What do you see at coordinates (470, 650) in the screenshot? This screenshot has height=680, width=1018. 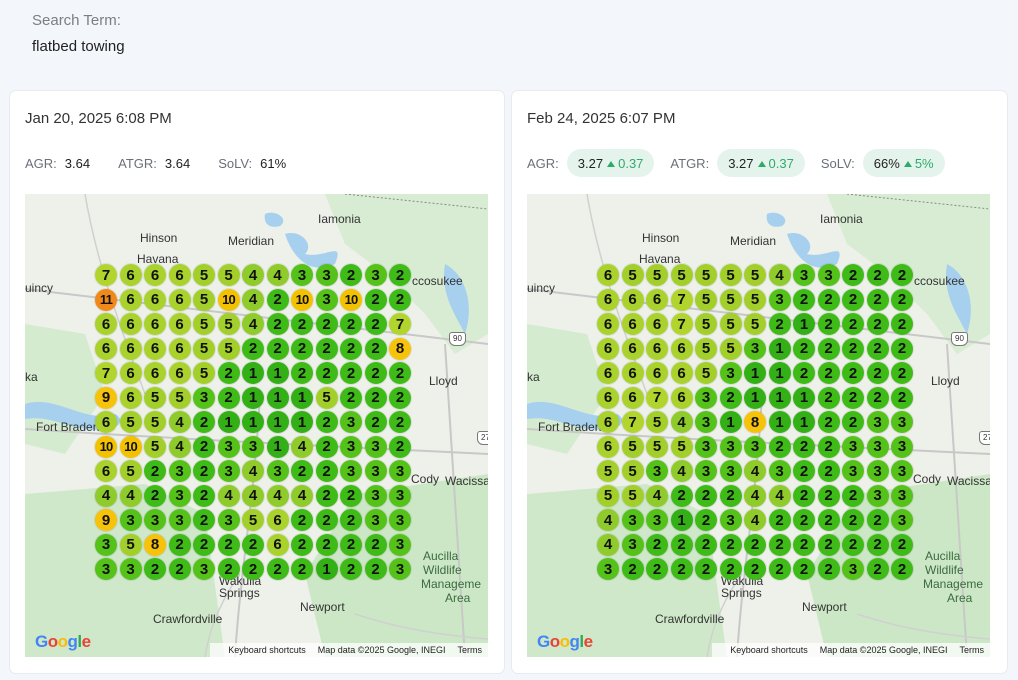 I see `terms-link: Terms` at bounding box center [470, 650].